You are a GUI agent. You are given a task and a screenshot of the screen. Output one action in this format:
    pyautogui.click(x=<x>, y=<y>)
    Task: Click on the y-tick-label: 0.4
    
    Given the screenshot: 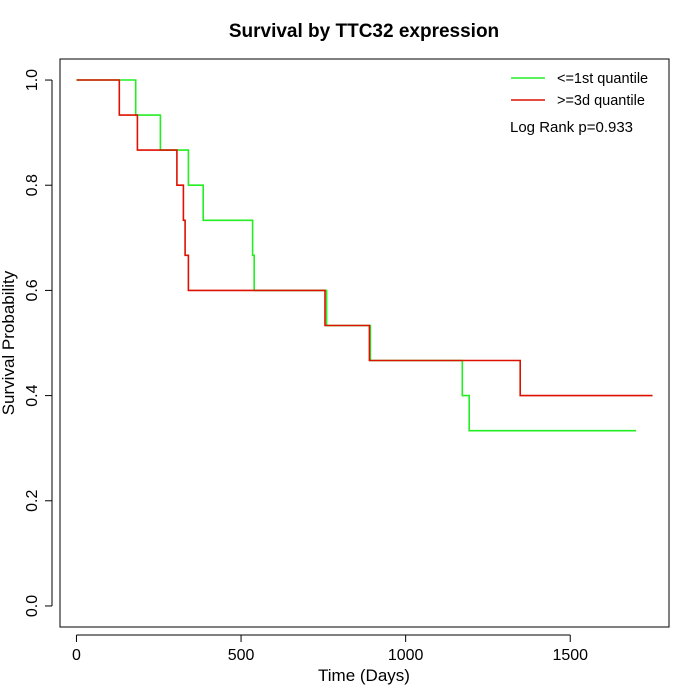 What is the action you would take?
    pyautogui.click(x=32, y=395)
    